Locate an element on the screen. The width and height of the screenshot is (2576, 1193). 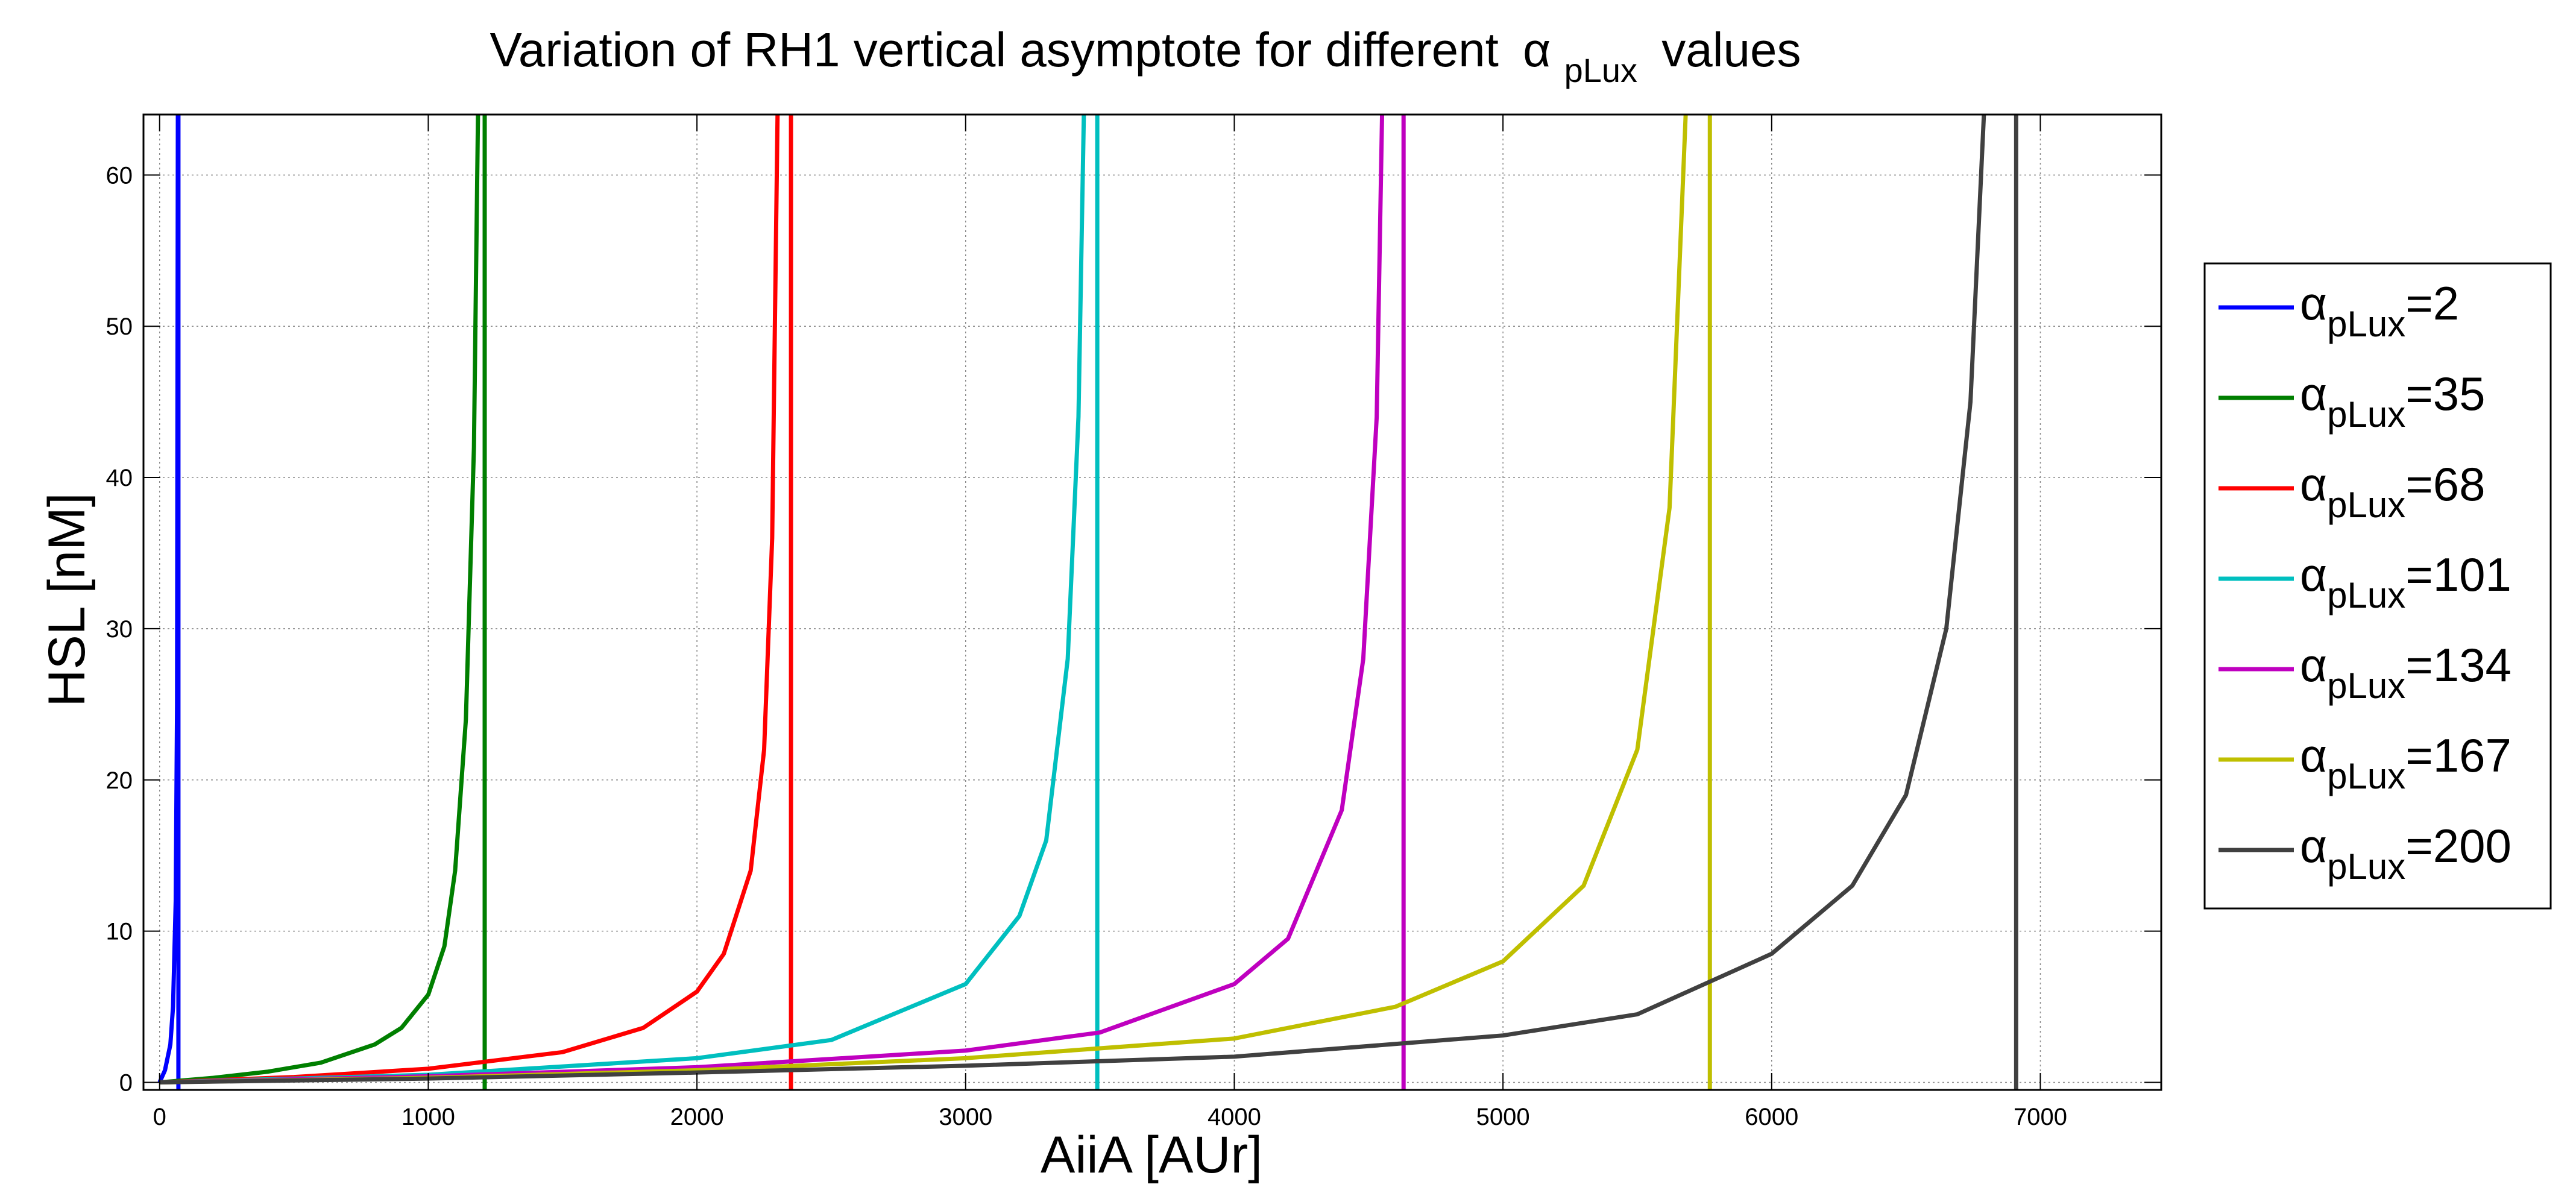
legend-label-1: αpLux=35 is located at coordinates (2393, 401).